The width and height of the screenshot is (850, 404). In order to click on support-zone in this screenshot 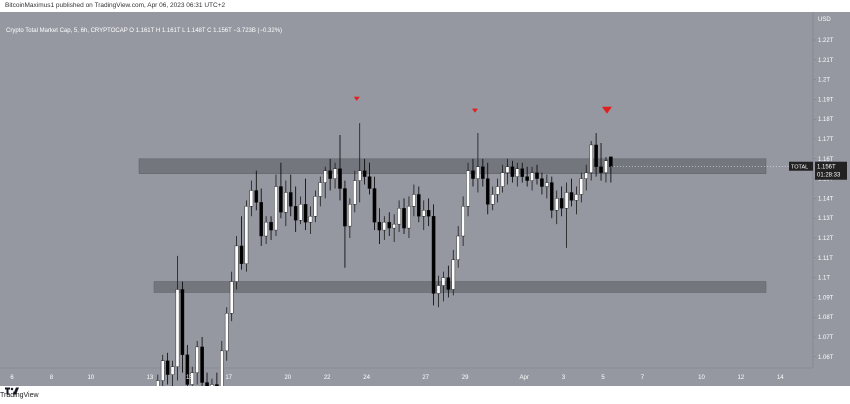, I will do `click(460, 287)`.